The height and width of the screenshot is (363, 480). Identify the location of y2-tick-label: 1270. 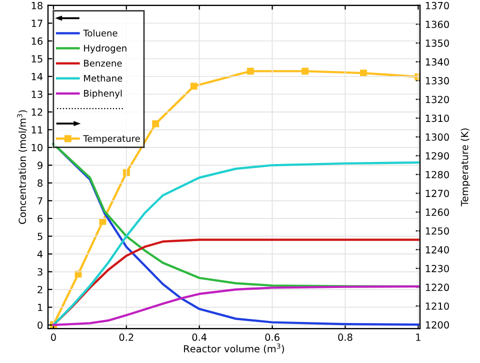
(437, 194).